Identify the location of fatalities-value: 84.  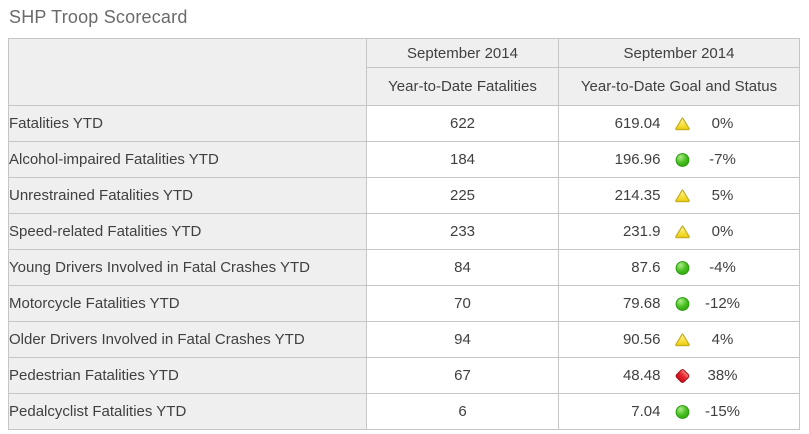
(462, 267).